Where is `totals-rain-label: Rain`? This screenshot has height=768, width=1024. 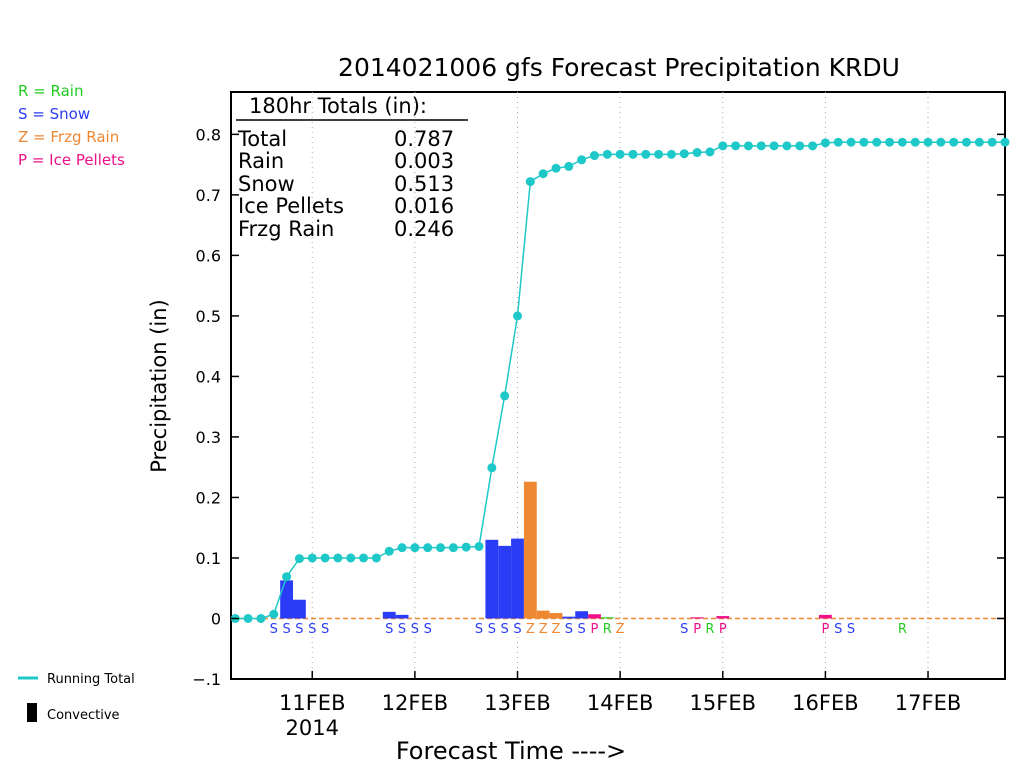
totals-rain-label: Rain is located at coordinates (261, 161).